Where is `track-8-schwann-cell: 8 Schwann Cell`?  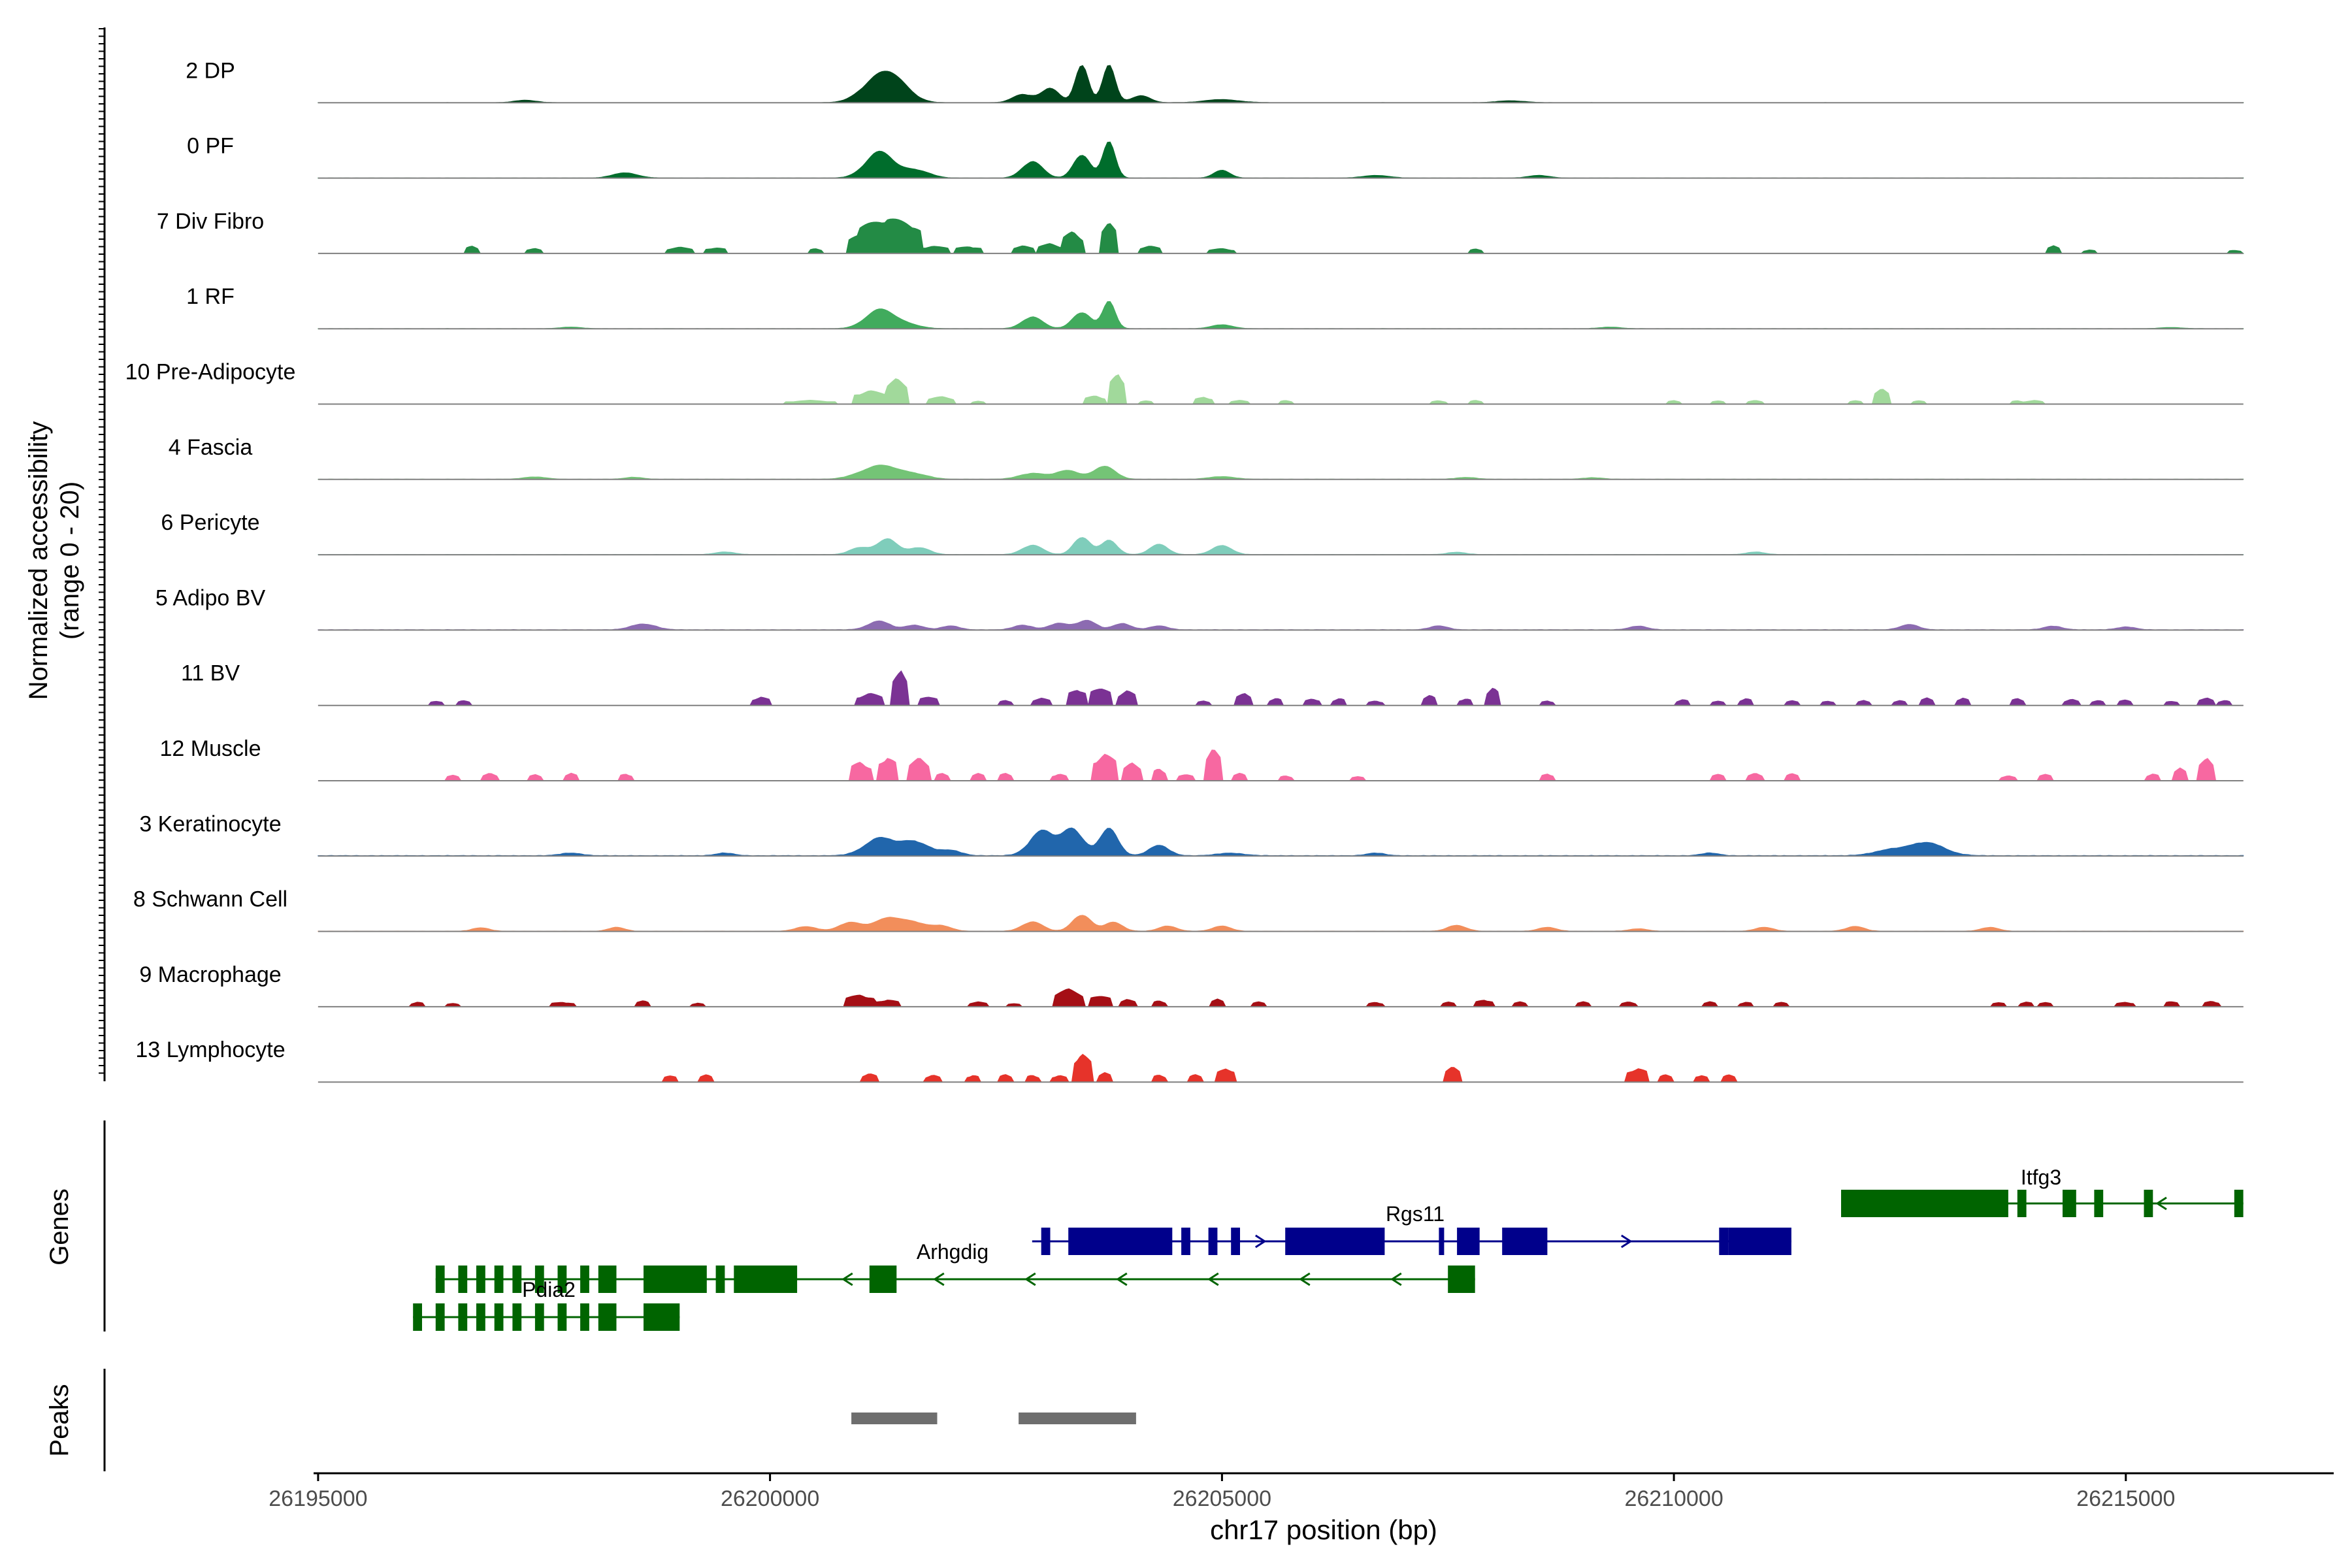 track-8-schwann-cell: 8 Schwann Cell is located at coordinates (1188, 909).